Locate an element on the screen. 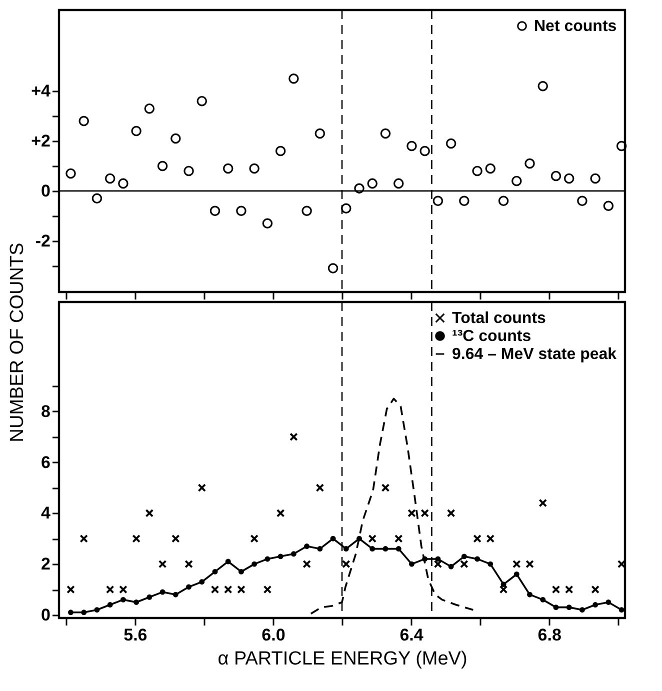 This screenshot has height=691, width=662. x-tick-label: 6.0 is located at coordinates (274, 635).